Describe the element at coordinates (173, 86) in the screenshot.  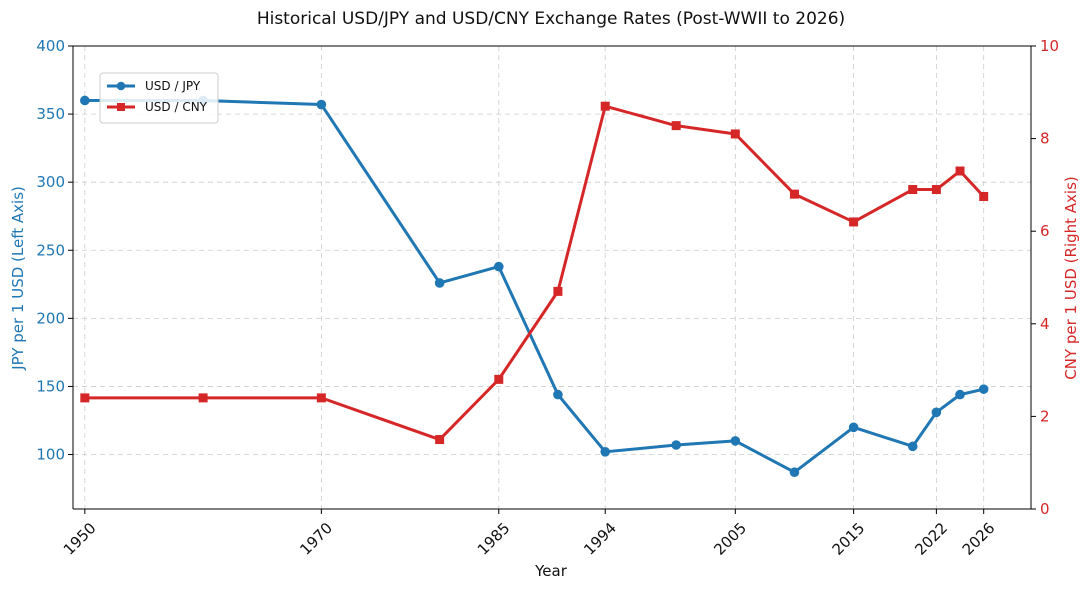
I see `legend-label-usd-jpy: USD / JPY` at that location.